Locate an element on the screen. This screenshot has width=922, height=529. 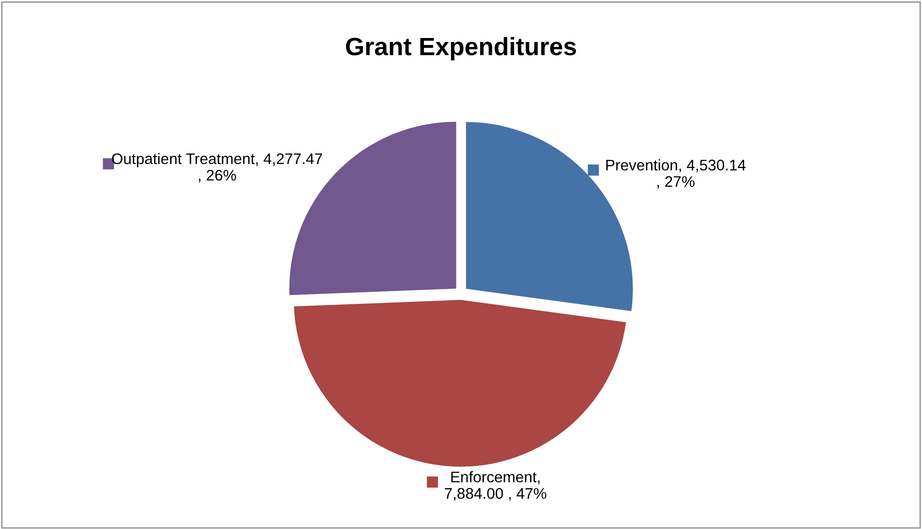
legend-label: Enforcement, 7,884.00 , 47% is located at coordinates (495, 486).